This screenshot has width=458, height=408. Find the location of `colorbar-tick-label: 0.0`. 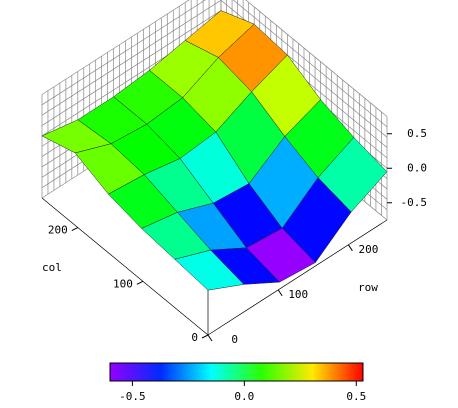

colorbar-tick-label: 0.0 is located at coordinates (244, 396).